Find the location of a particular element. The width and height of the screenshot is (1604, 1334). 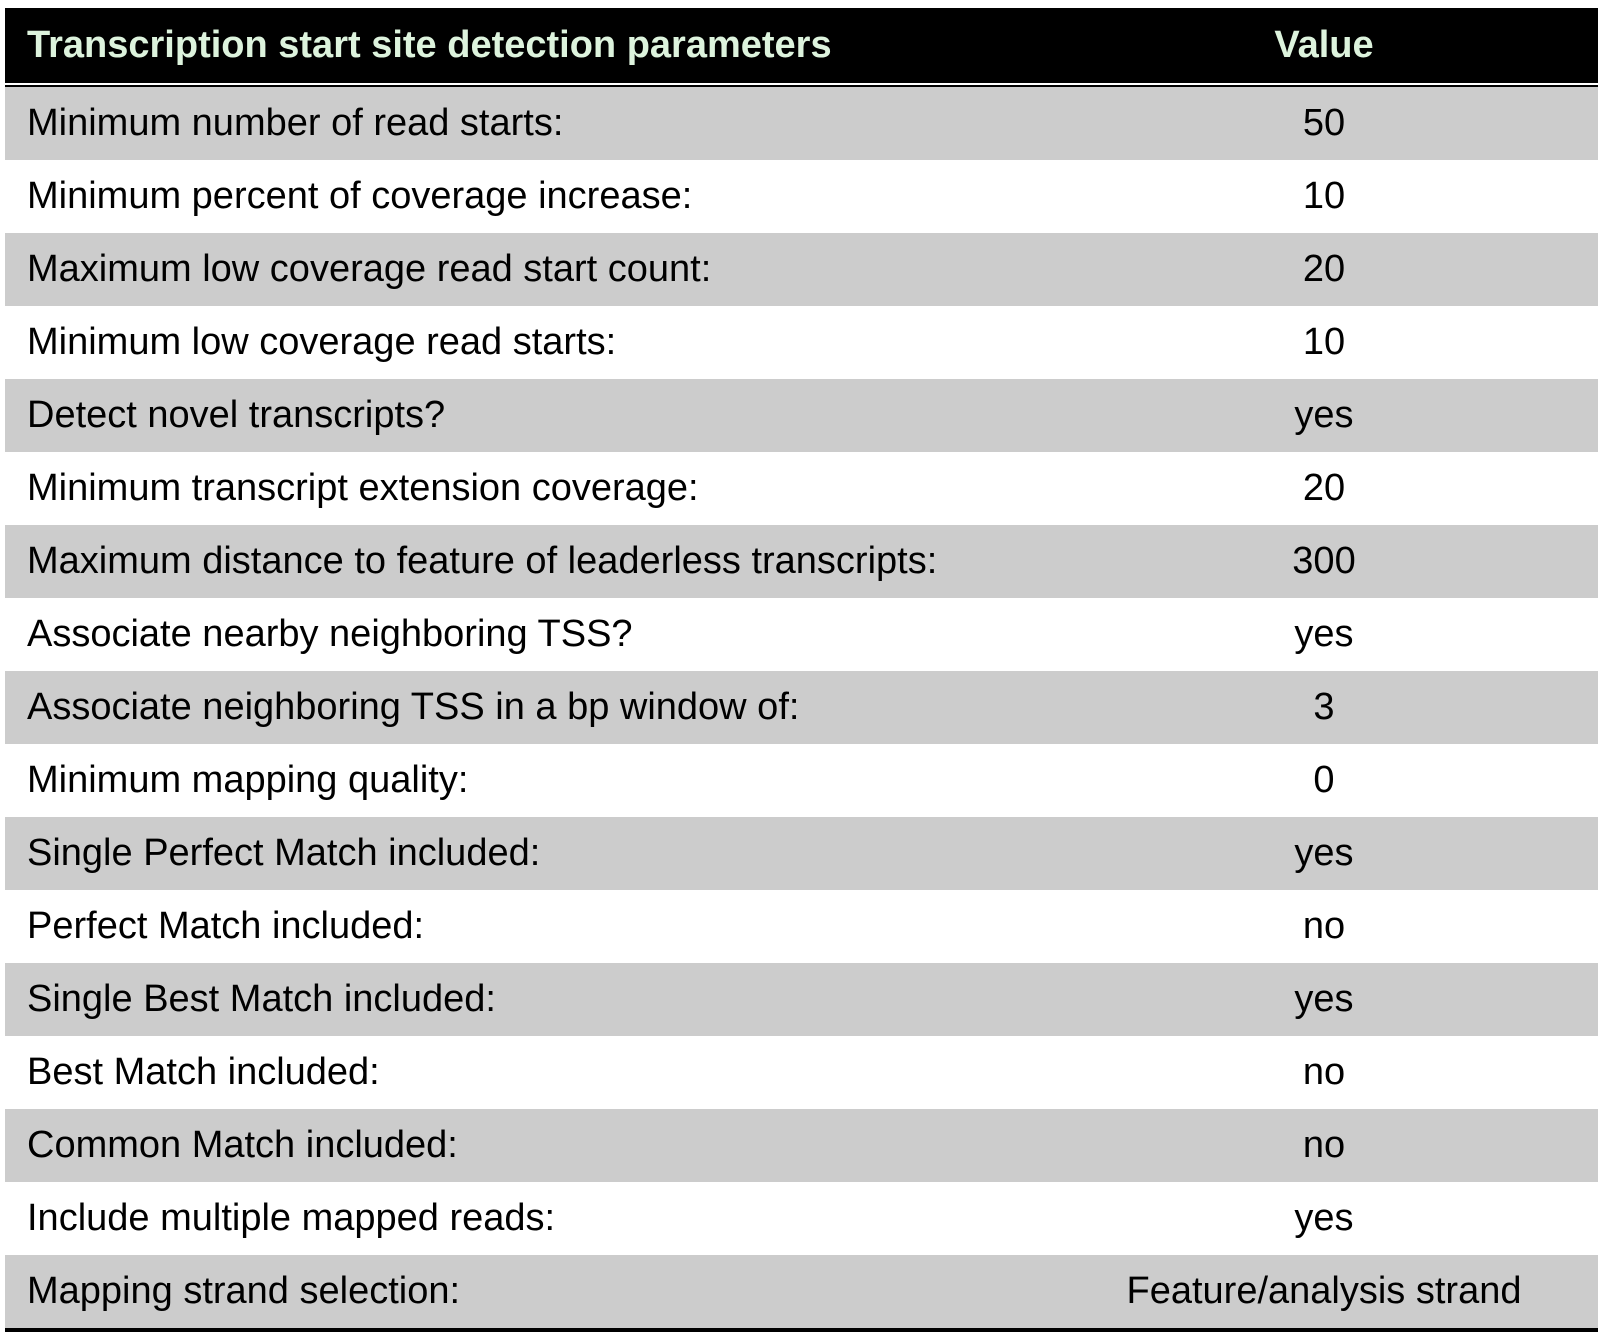

table-row: Common Match included: no is located at coordinates (801, 1145).